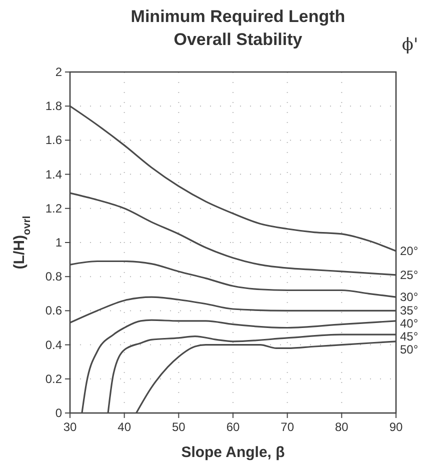  What do you see at coordinates (409, 275) in the screenshot?
I see `series-label: 25°` at bounding box center [409, 275].